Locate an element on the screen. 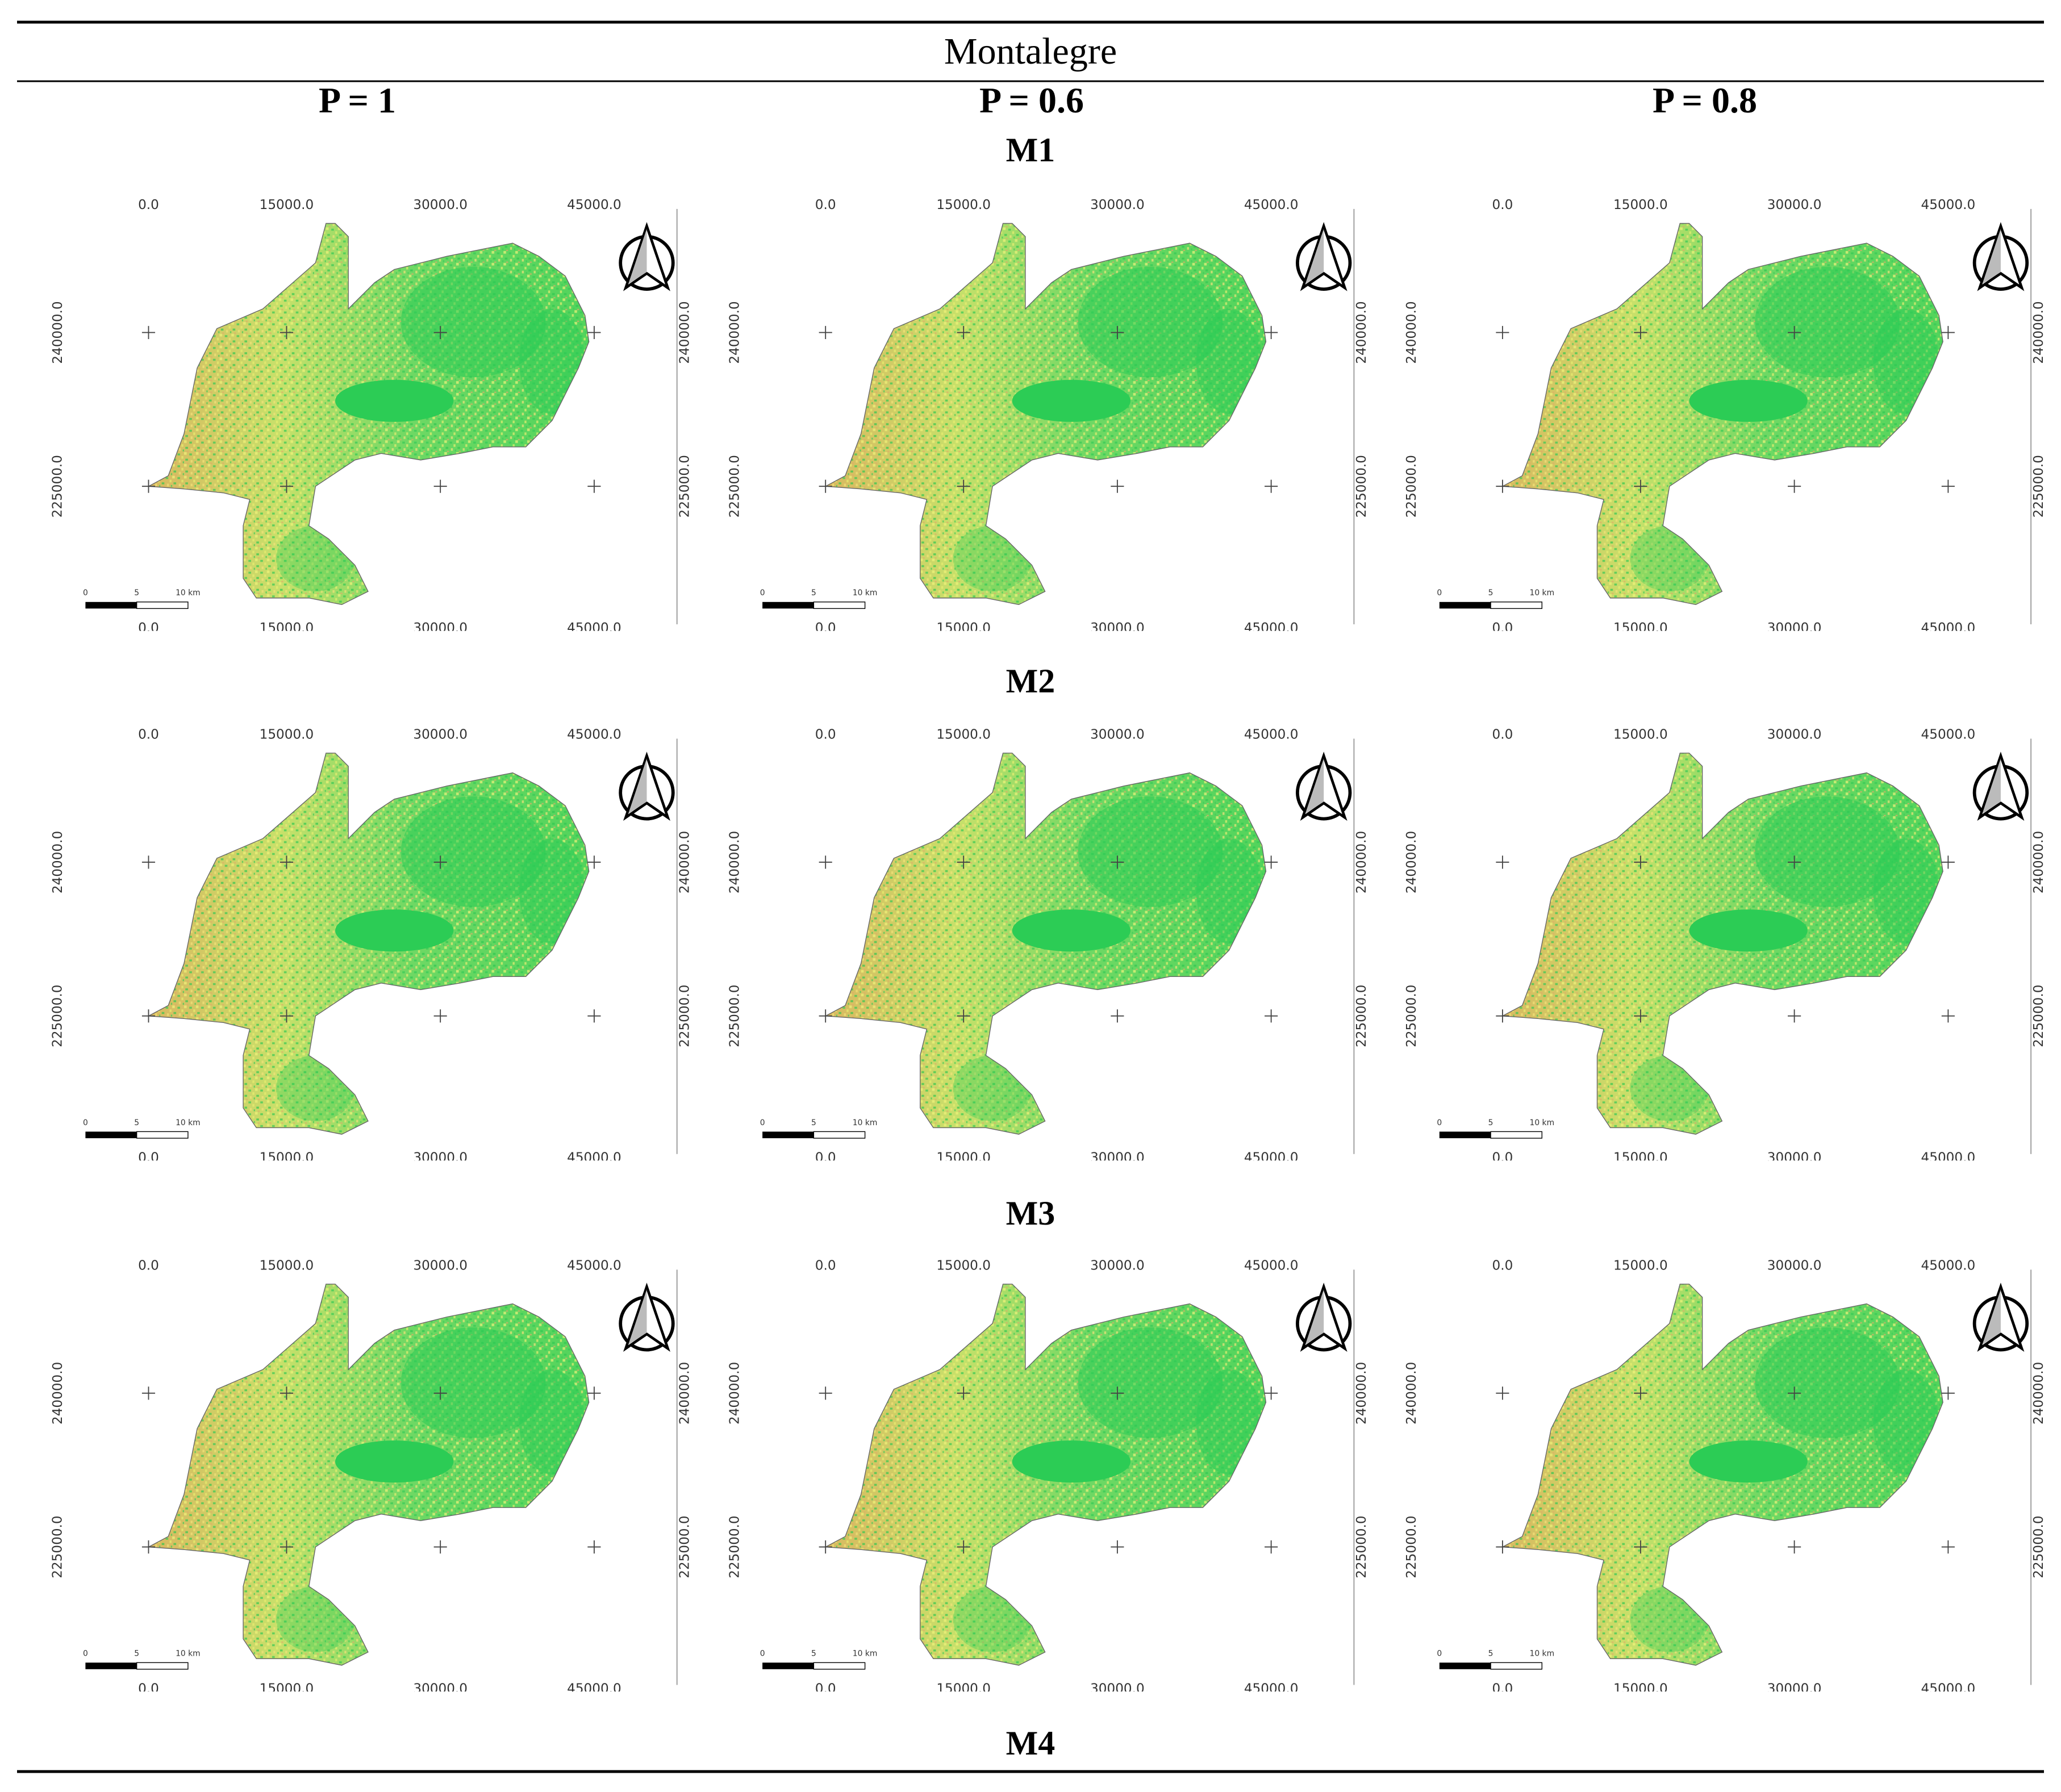 The height and width of the screenshot is (1792, 2061). y-axis-label-left: 240000.0 is located at coordinates (734, 1393).